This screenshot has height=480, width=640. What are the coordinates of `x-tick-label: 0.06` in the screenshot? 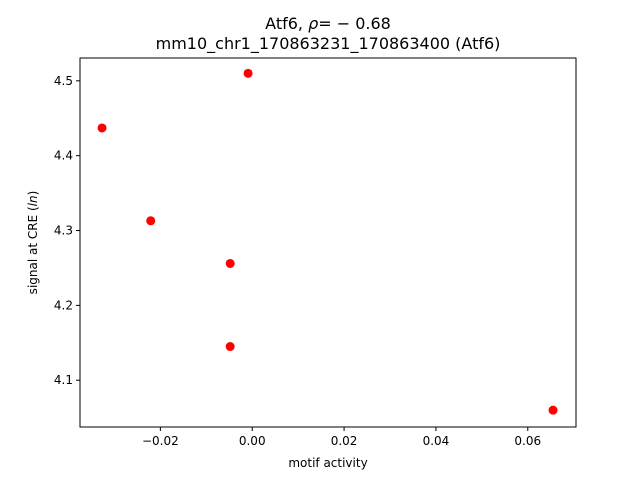 It's located at (527, 441).